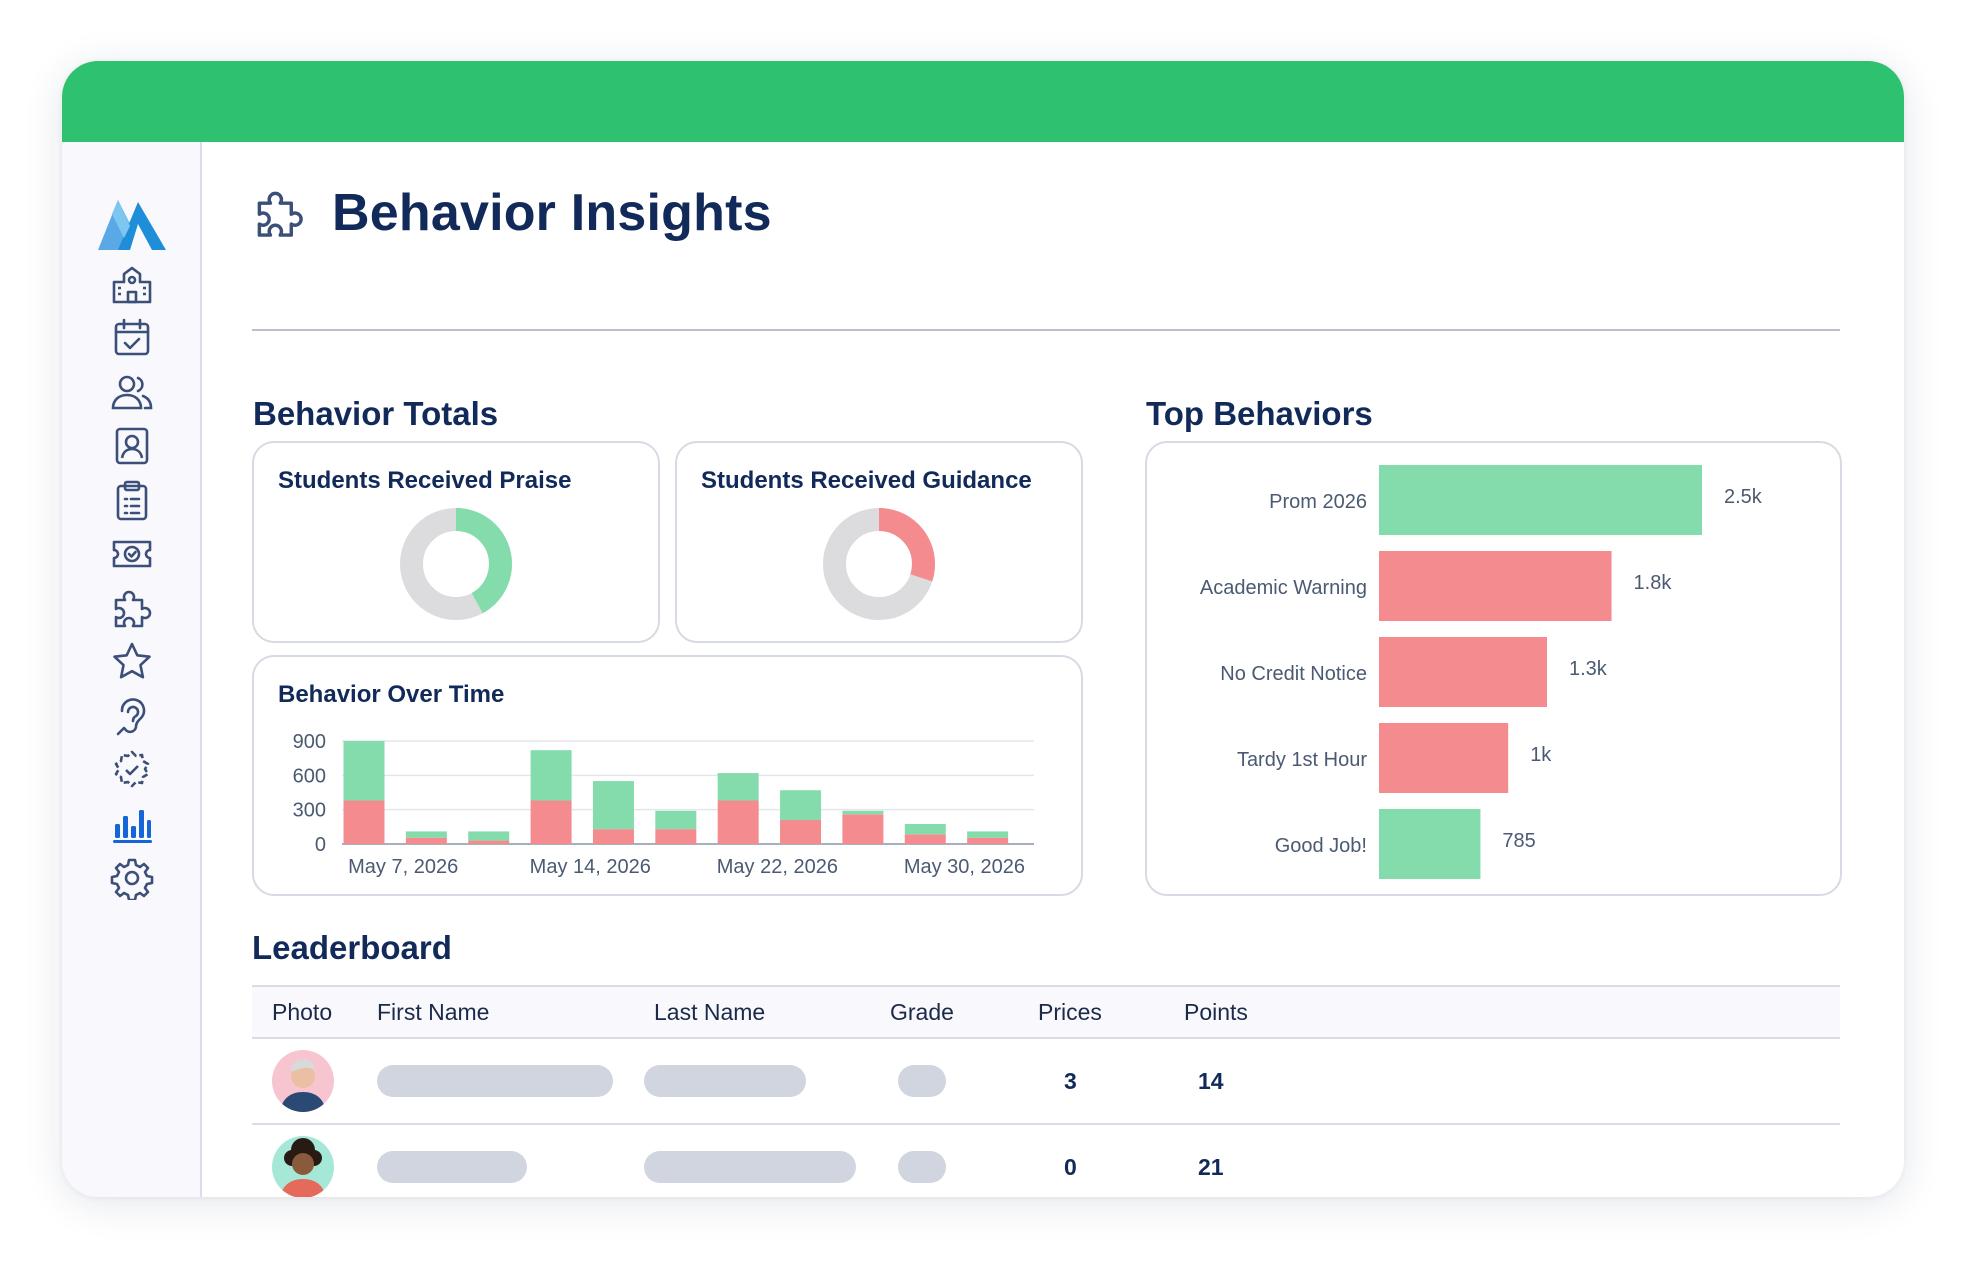 Image resolution: width=1966 pixels, height=1262 pixels. Describe the element at coordinates (590, 867) in the screenshot. I see `x-tick-label: May 14, 2026` at that location.